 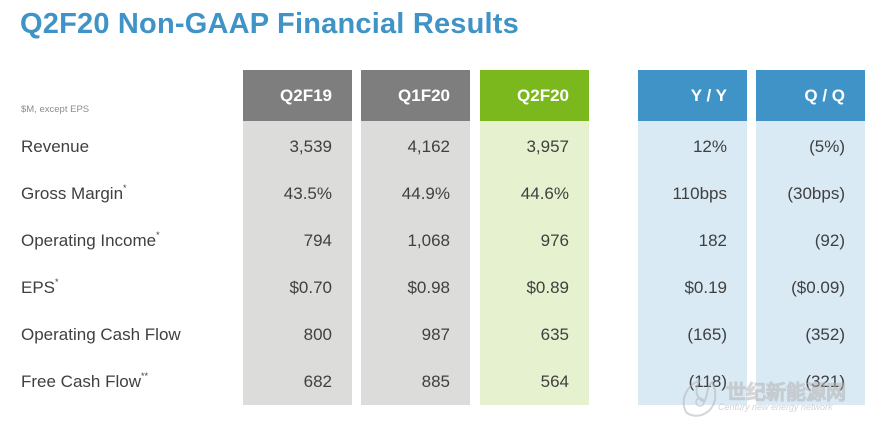 I want to click on column-yy-background, so click(x=692, y=263).